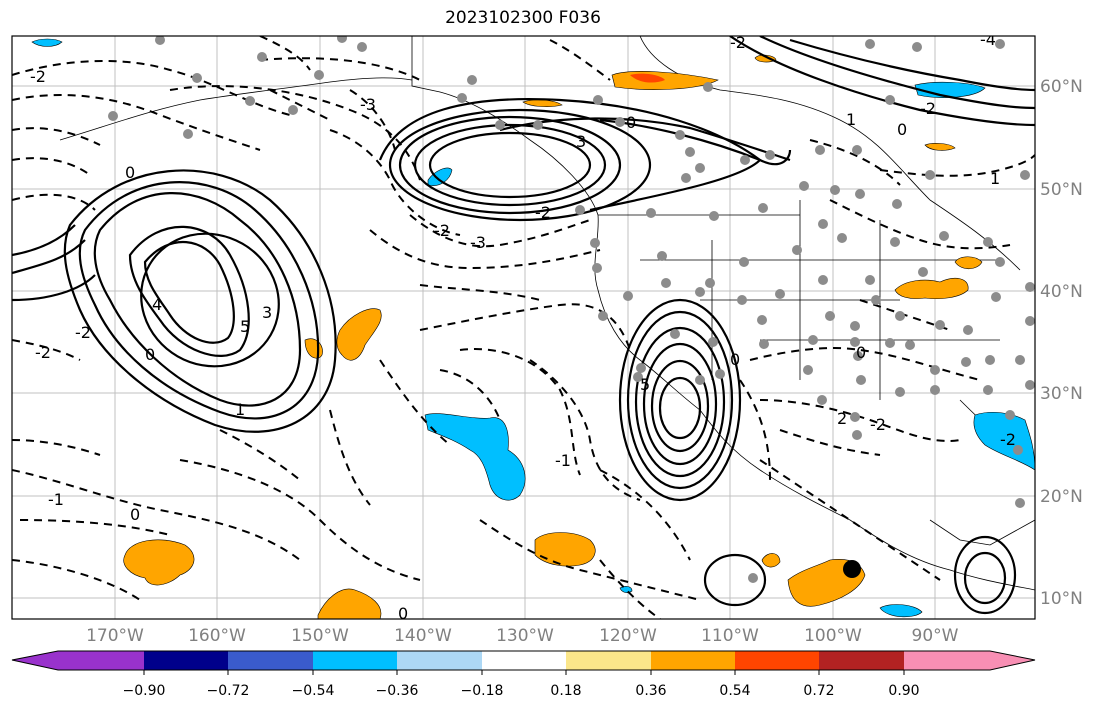 This screenshot has width=1102, height=710. Describe the element at coordinates (157, 304) in the screenshot. I see `contour-label: 4` at that location.